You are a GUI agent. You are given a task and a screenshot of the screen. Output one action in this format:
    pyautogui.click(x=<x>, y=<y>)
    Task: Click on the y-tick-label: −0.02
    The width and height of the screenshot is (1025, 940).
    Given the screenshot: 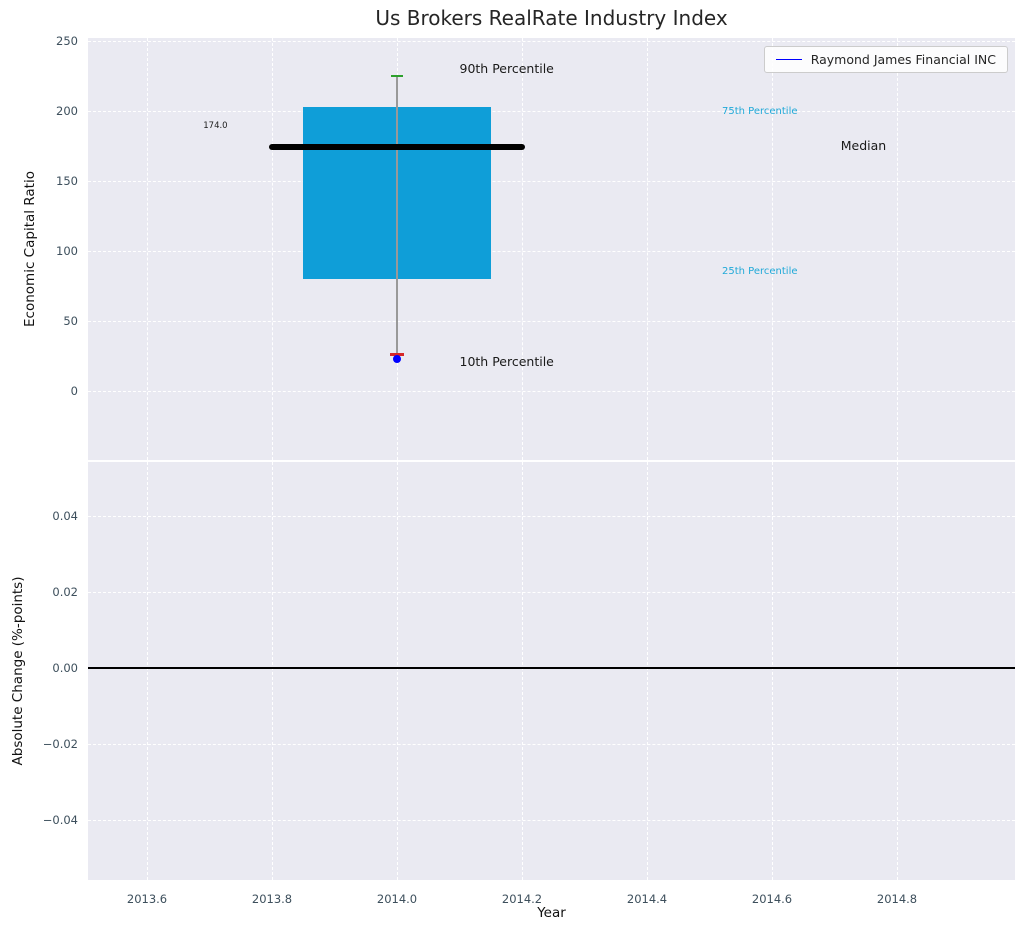 What is the action you would take?
    pyautogui.click(x=60, y=744)
    